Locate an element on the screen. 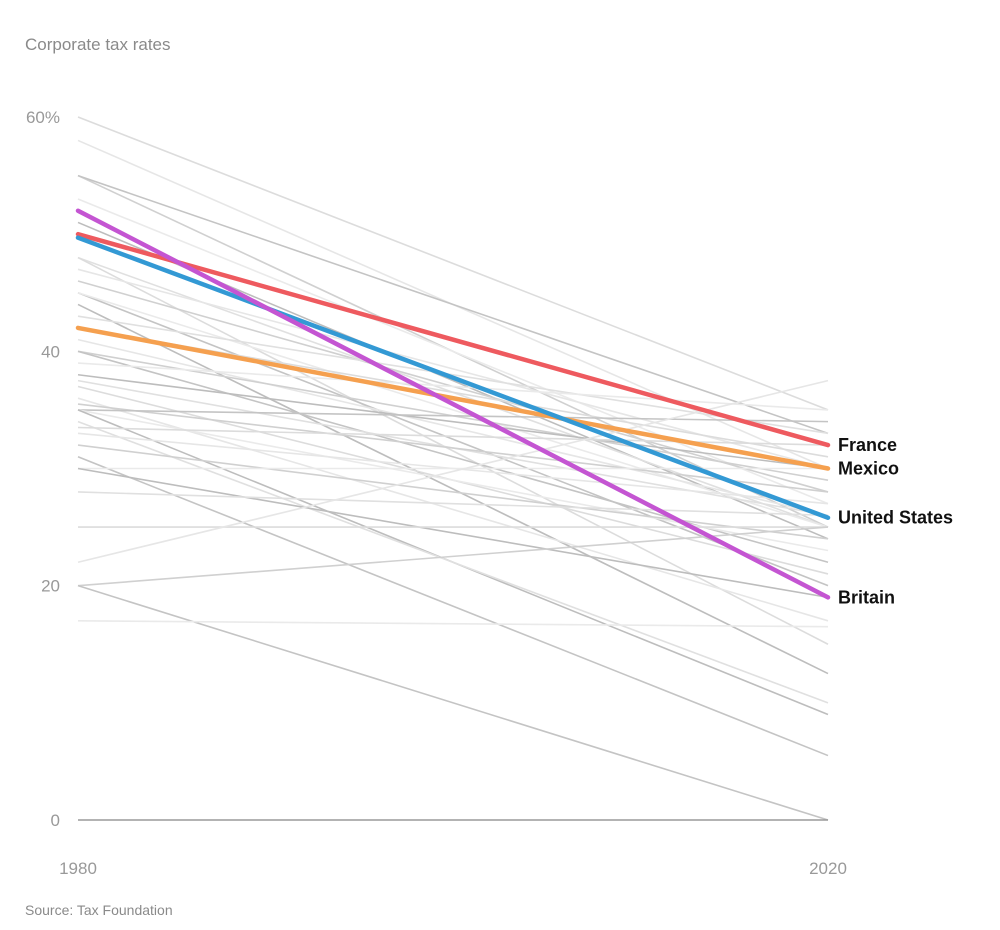  series-label-united-states: United States is located at coordinates (895, 518).